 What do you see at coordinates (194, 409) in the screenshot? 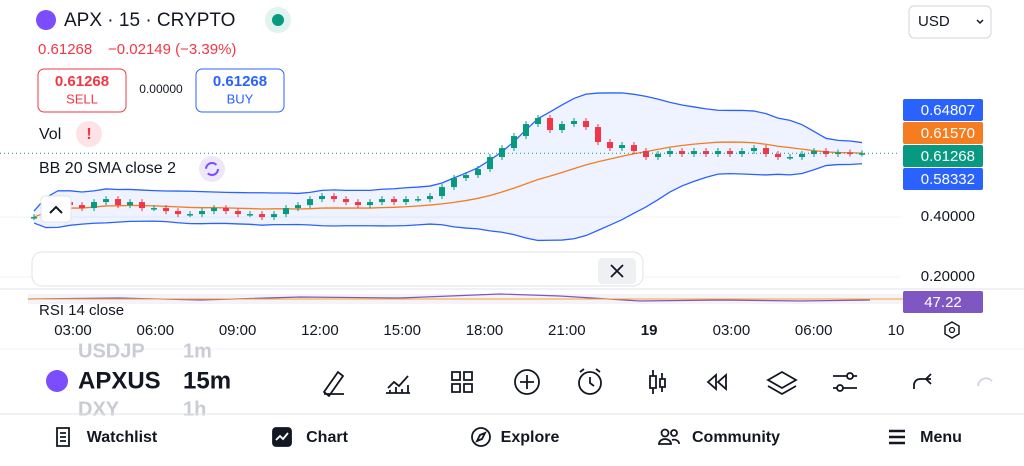
I see `interval-next: 1h` at bounding box center [194, 409].